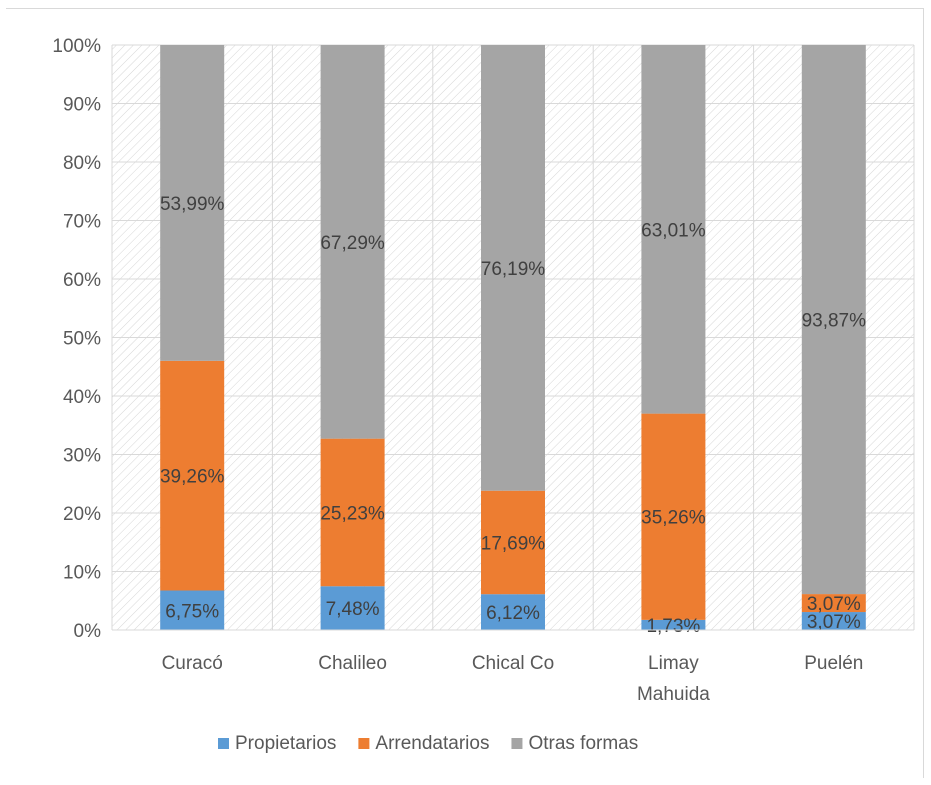 The width and height of the screenshot is (931, 785). I want to click on legend-label: Arrendatarios, so click(432, 743).